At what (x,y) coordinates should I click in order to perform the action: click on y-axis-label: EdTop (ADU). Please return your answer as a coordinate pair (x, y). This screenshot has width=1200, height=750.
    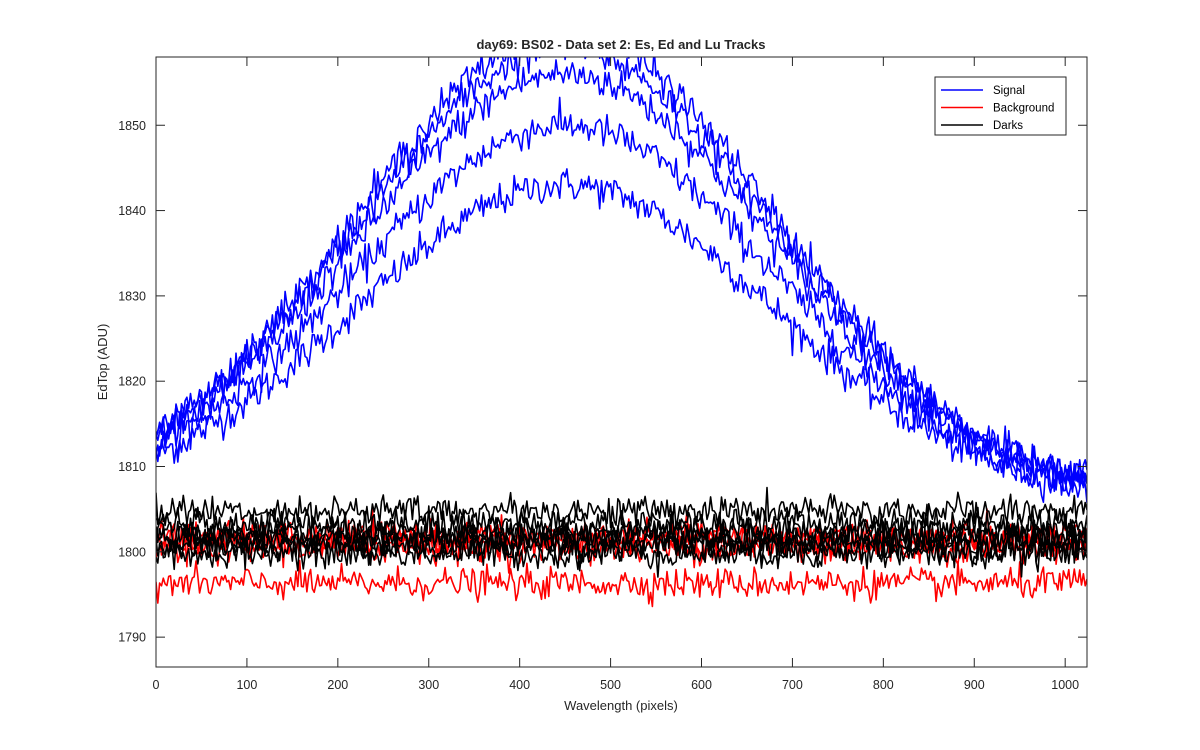
    Looking at the image, I should click on (102, 362).